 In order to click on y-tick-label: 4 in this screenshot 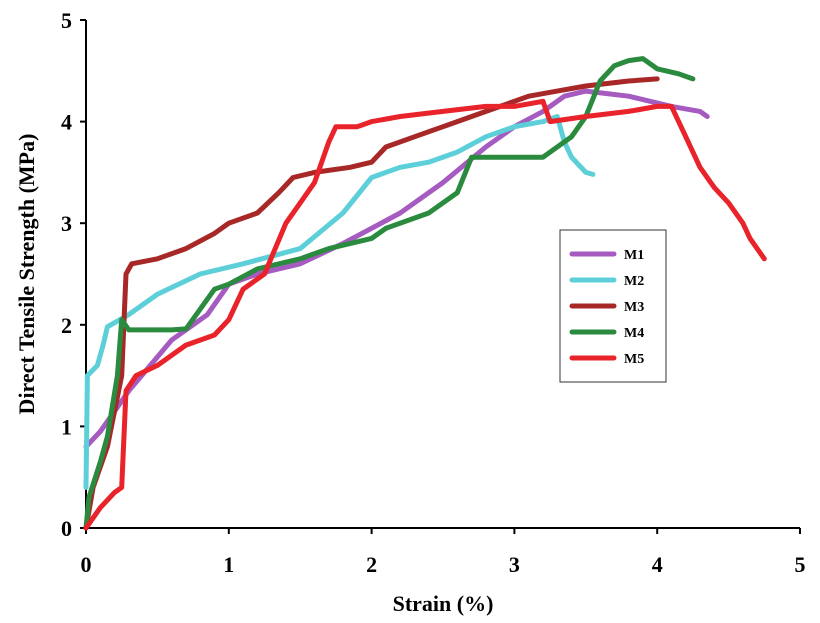, I will do `click(66, 122)`.